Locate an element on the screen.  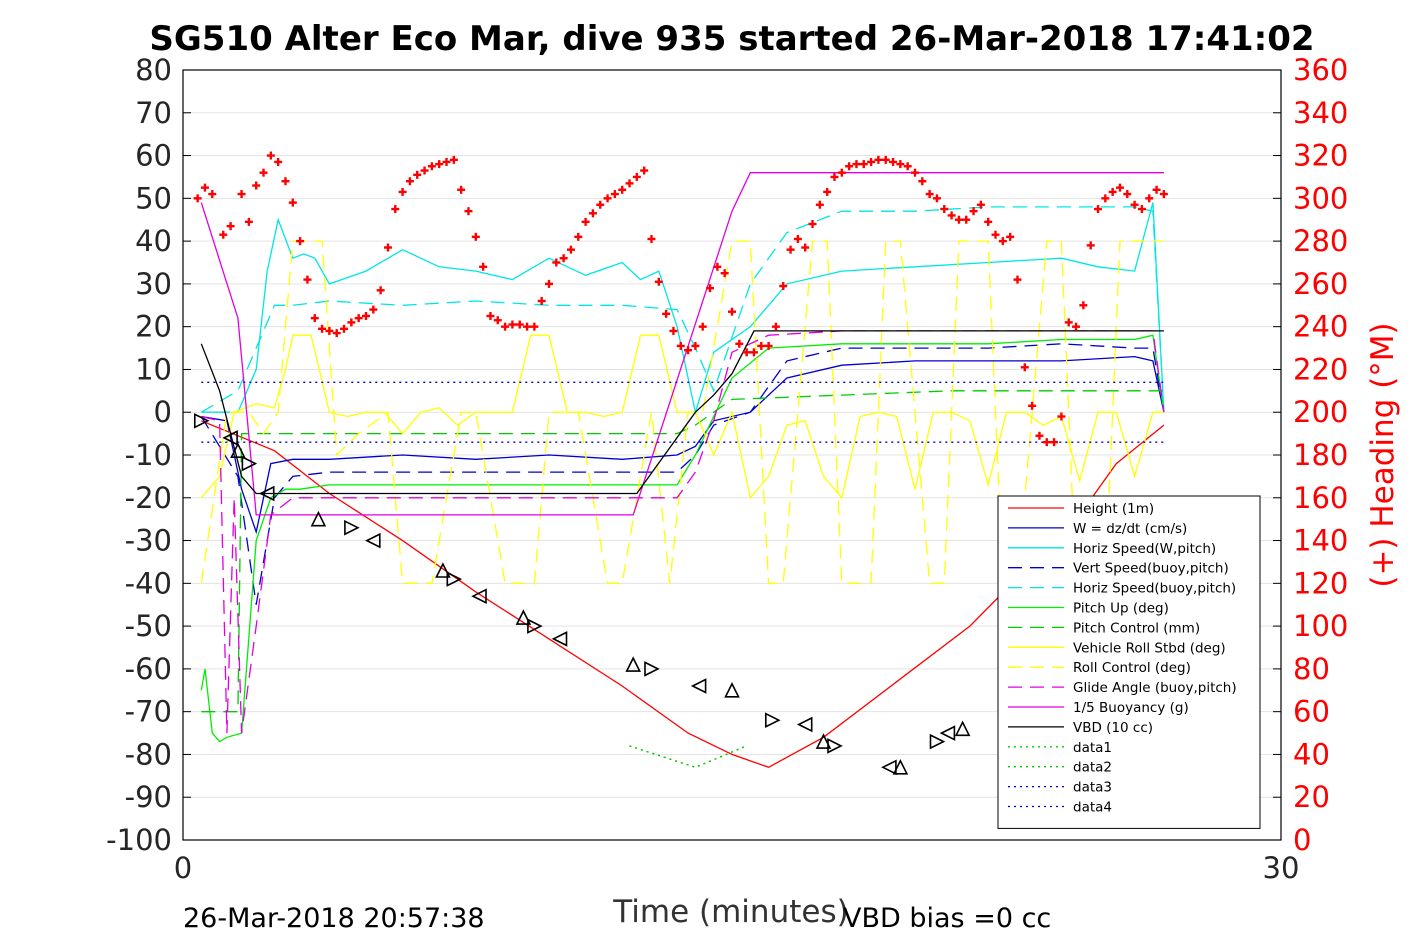
y-right-tick-label: 120 is located at coordinates (1320, 583).